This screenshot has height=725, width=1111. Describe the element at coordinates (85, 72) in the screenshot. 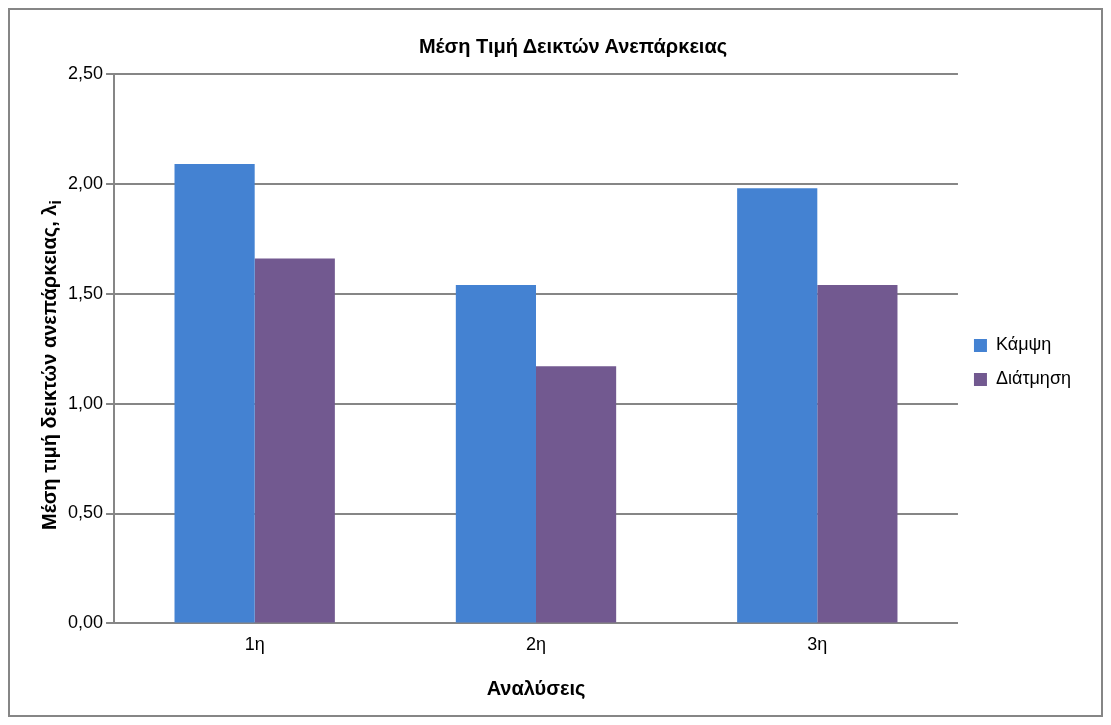

I see `y-tick-label: 2,50` at that location.